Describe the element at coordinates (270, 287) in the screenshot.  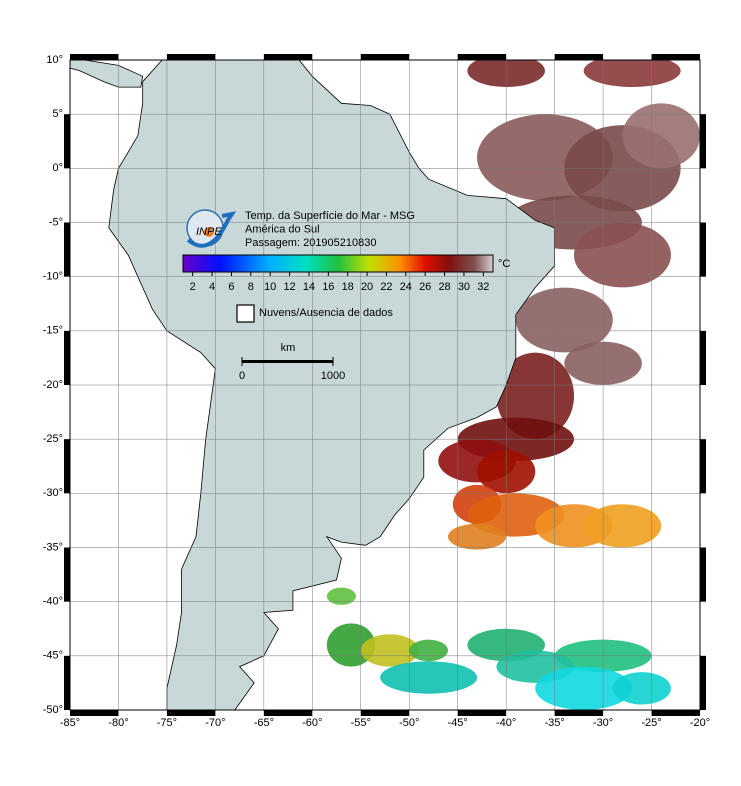
I see `colorbar-tick-label: 10` at that location.